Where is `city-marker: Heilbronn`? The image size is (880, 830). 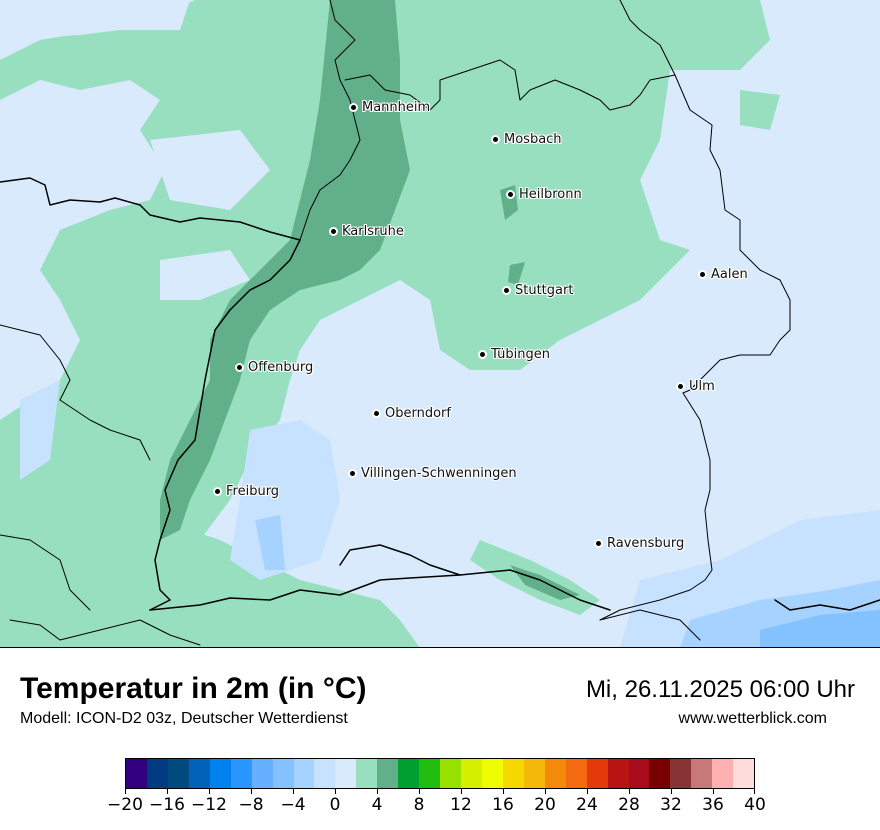
city-marker: Heilbronn is located at coordinates (545, 194).